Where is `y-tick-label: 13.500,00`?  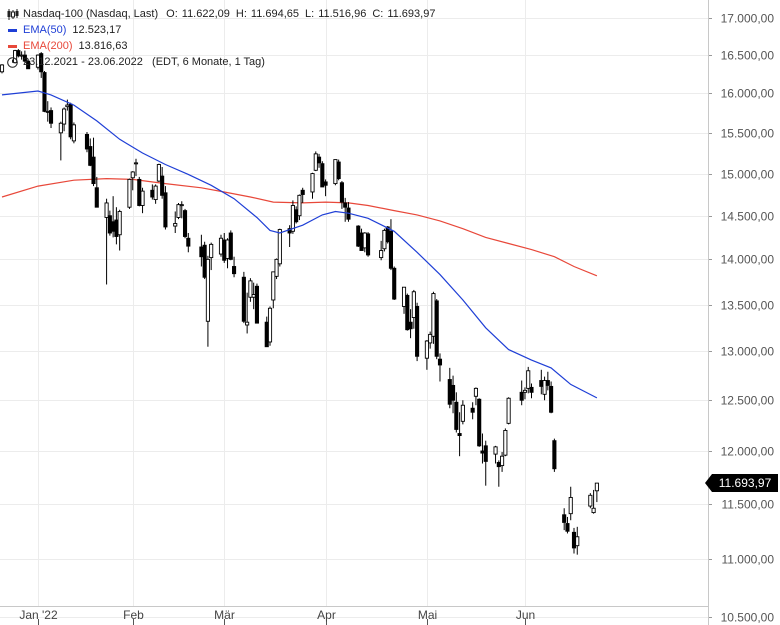 y-tick-label: 13.500,00 is located at coordinates (748, 306).